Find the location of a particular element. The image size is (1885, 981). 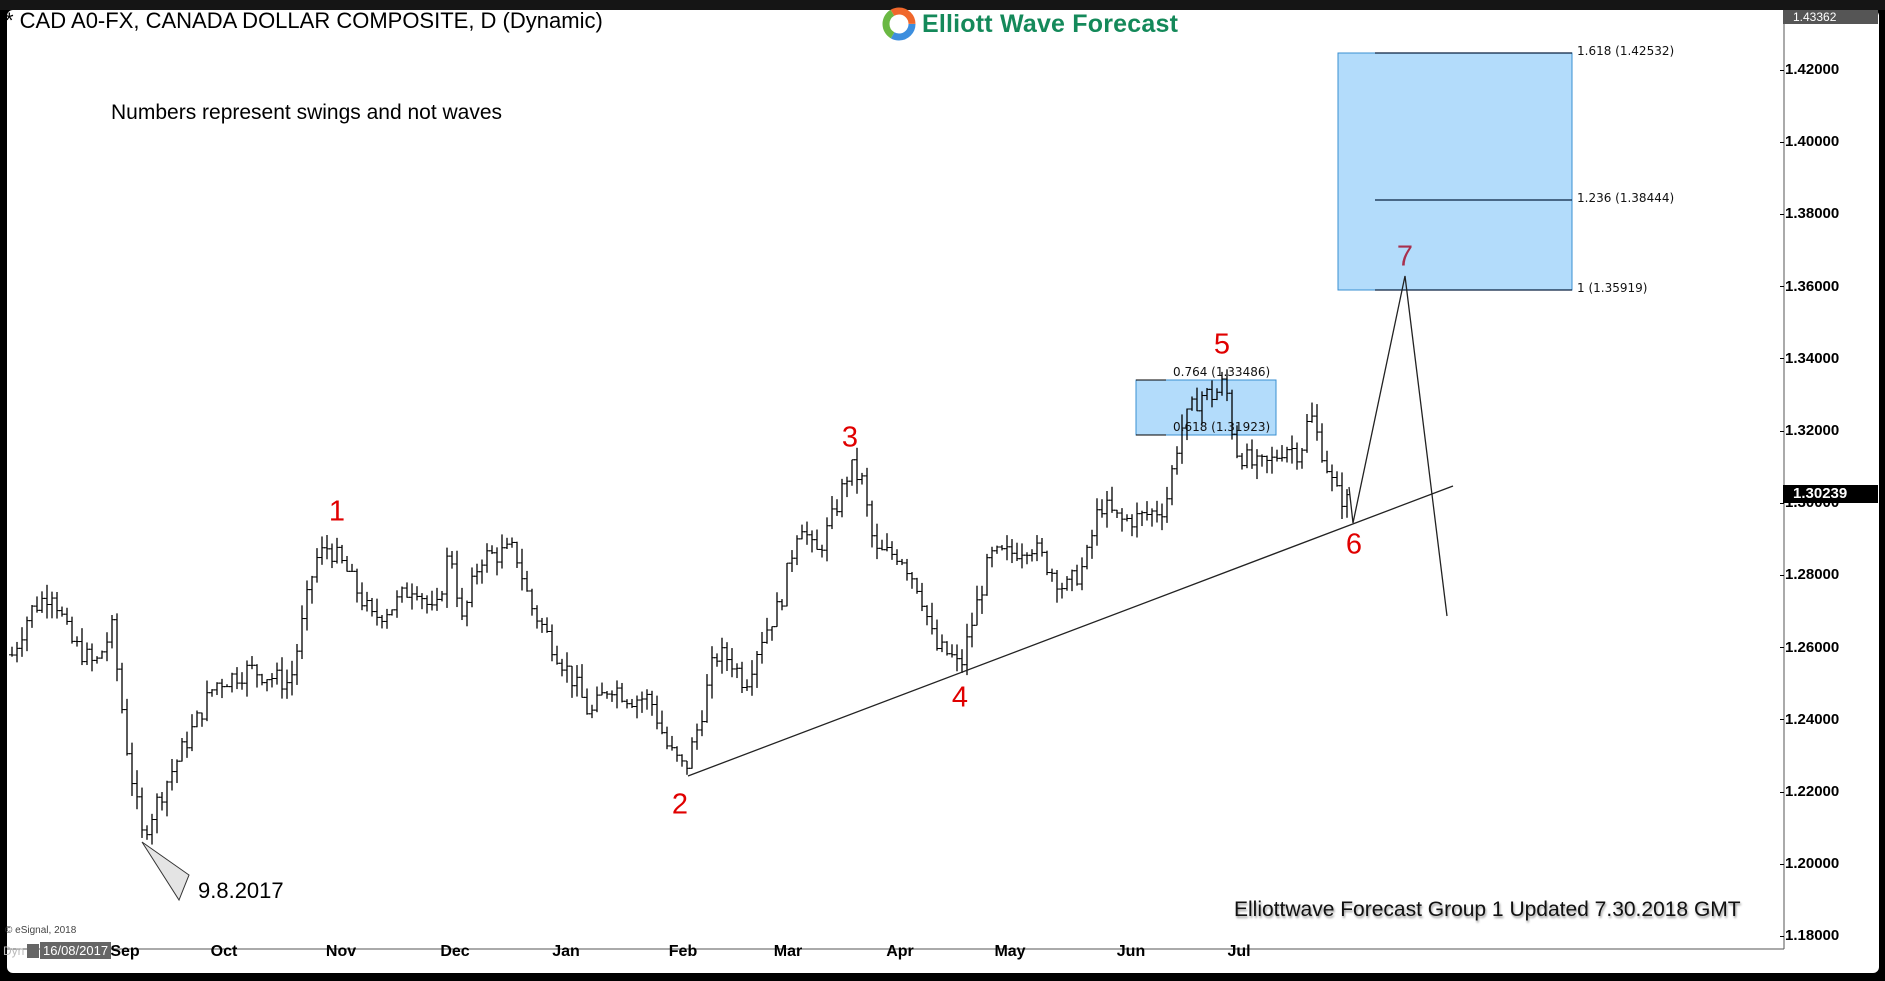

swing-label-7: 7 is located at coordinates (1405, 256).